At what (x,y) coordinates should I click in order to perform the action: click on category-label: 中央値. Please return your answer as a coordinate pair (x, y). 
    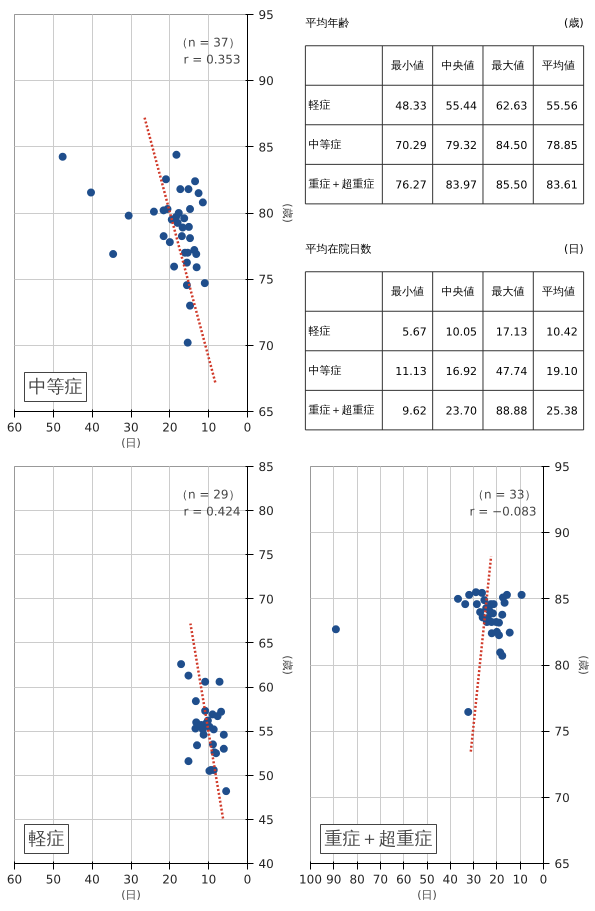
    Looking at the image, I should click on (457, 65).